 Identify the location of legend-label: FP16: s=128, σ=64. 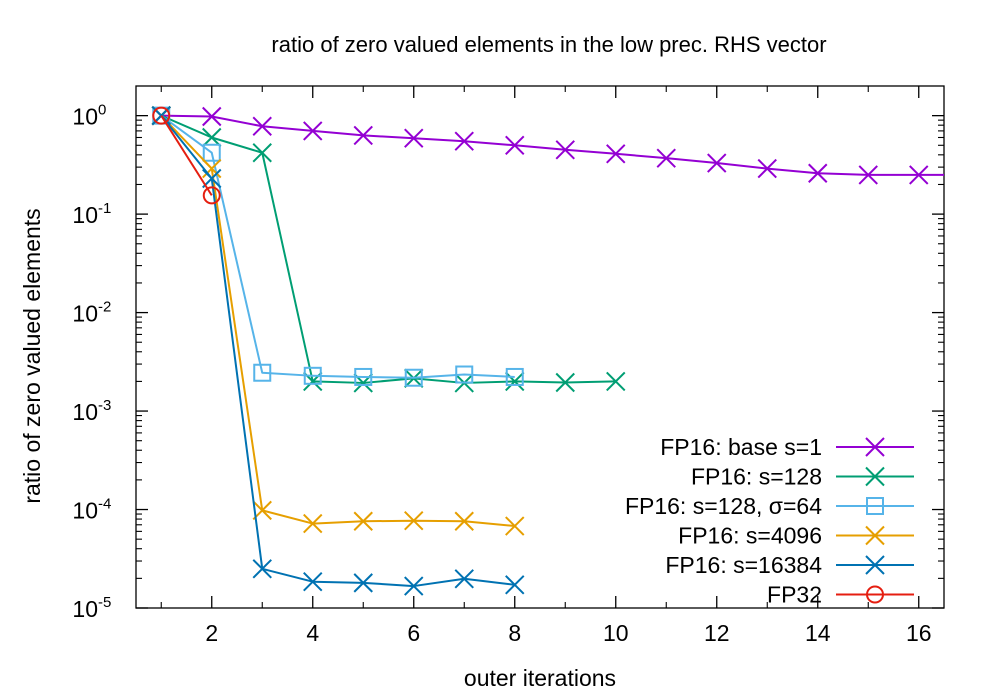
(723, 506).